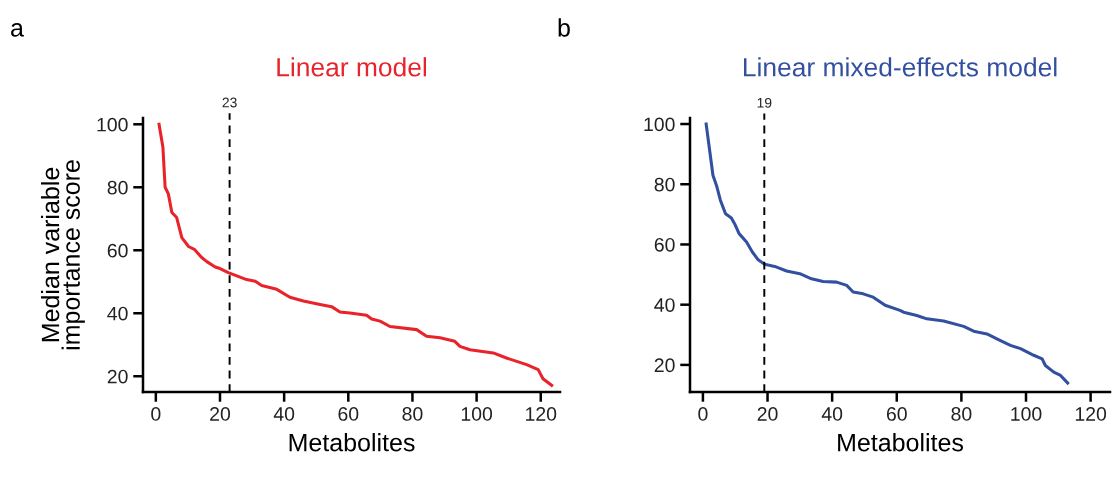 The width and height of the screenshot is (1114, 482). What do you see at coordinates (564, 27) in the screenshot?
I see `text: b` at bounding box center [564, 27].